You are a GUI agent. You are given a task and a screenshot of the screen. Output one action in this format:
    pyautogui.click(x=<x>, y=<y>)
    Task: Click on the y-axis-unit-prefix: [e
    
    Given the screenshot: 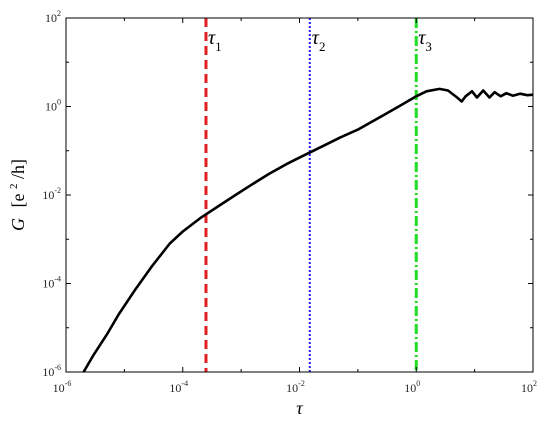 What is the action you would take?
    pyautogui.click(x=18, y=200)
    